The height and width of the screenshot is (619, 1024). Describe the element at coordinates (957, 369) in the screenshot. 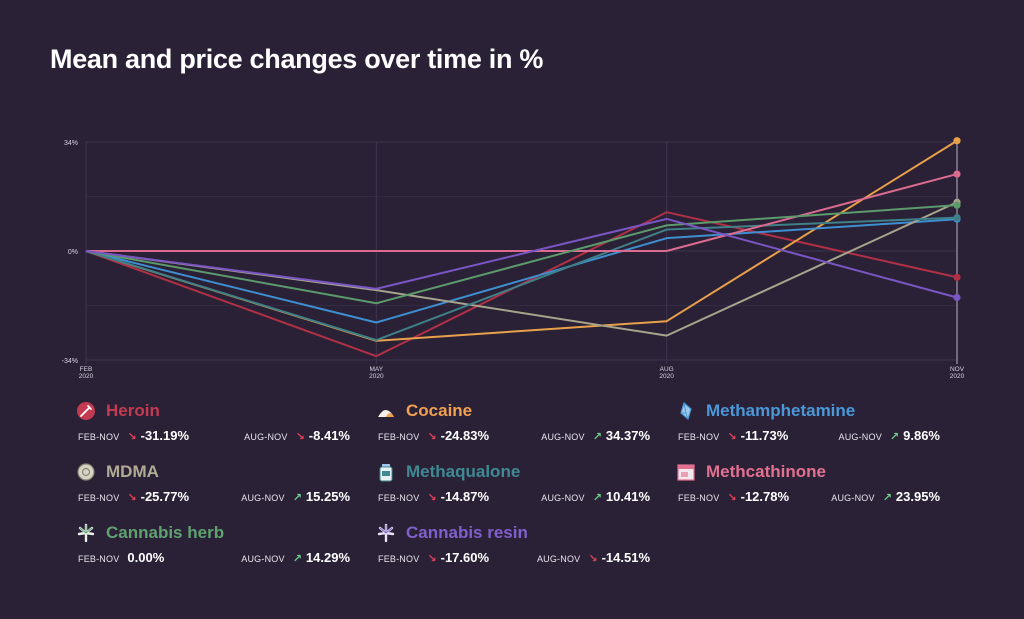

I see `x-tick-label: NOV` at that location.